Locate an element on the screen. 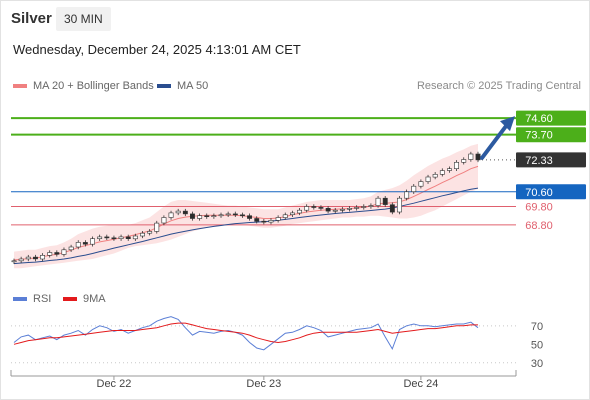 This screenshot has height=400, width=590. research-credit: Research © 2025 Trading Central is located at coordinates (498, 86).